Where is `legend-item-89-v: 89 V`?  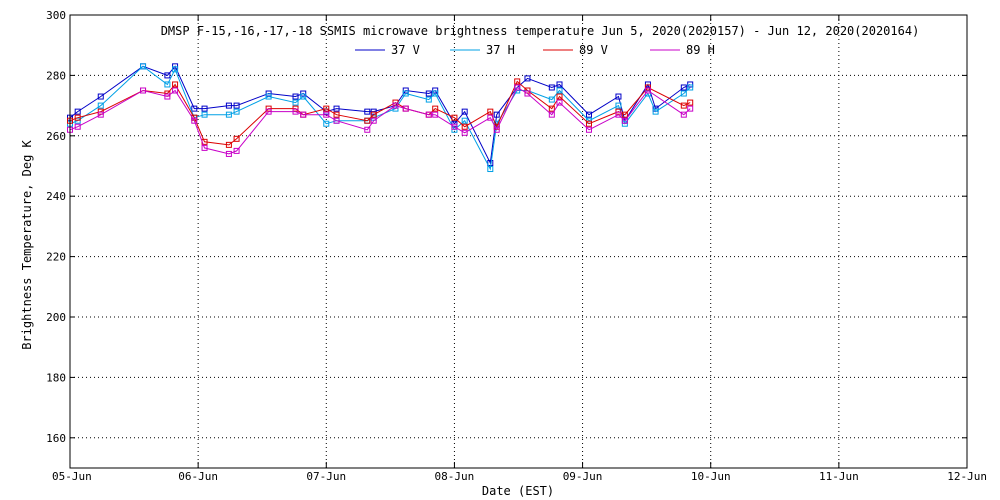 legend-item-89-v: 89 V is located at coordinates (575, 50).